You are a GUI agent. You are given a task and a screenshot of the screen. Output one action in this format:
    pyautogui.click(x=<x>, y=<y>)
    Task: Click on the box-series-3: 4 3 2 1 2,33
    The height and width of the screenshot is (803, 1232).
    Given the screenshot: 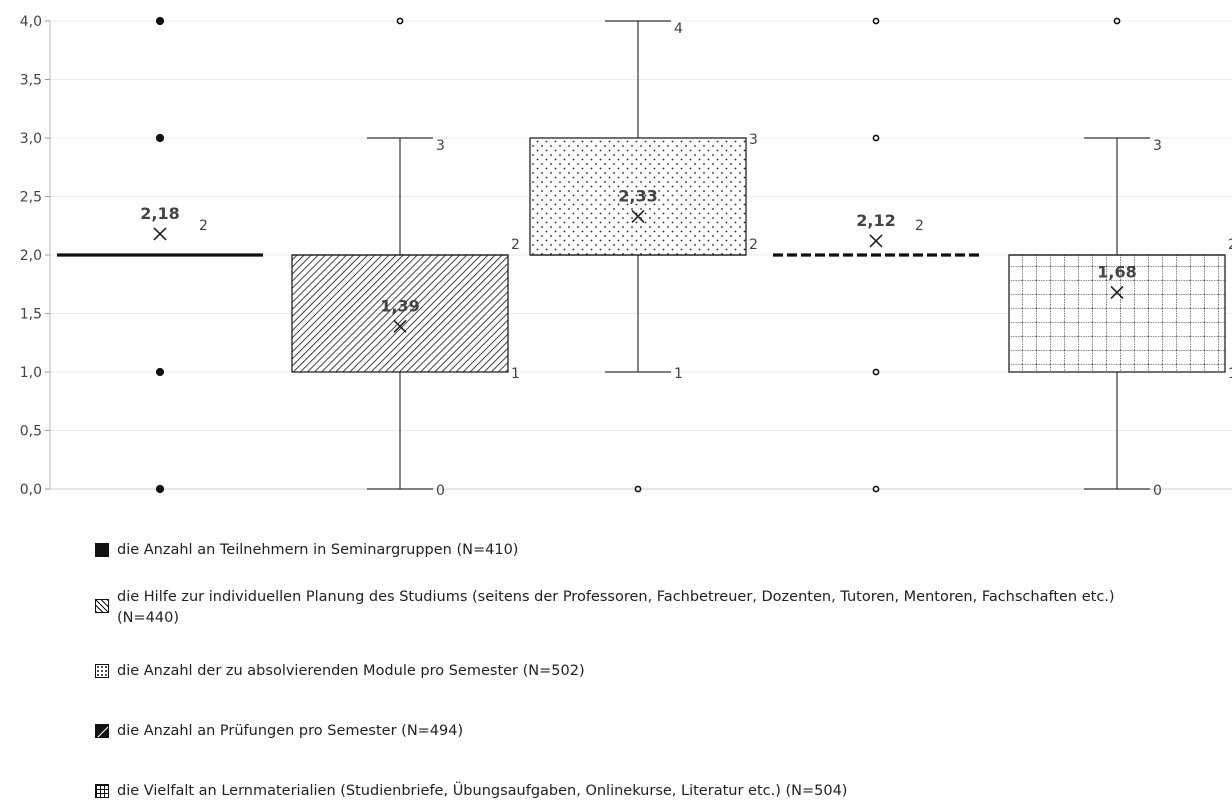 What is the action you would take?
    pyautogui.click(x=643, y=256)
    